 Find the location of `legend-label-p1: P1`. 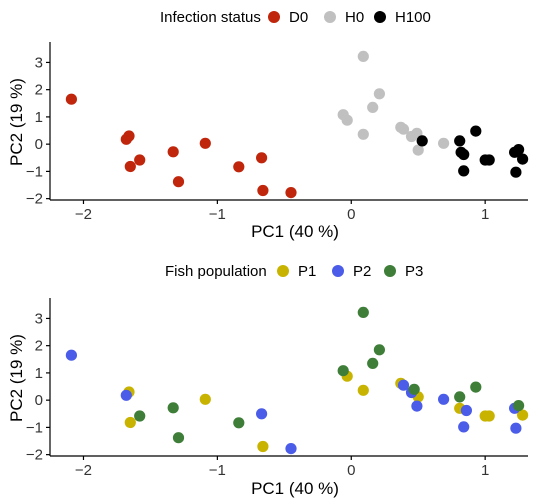

legend-label-p1: P1 is located at coordinates (307, 271).